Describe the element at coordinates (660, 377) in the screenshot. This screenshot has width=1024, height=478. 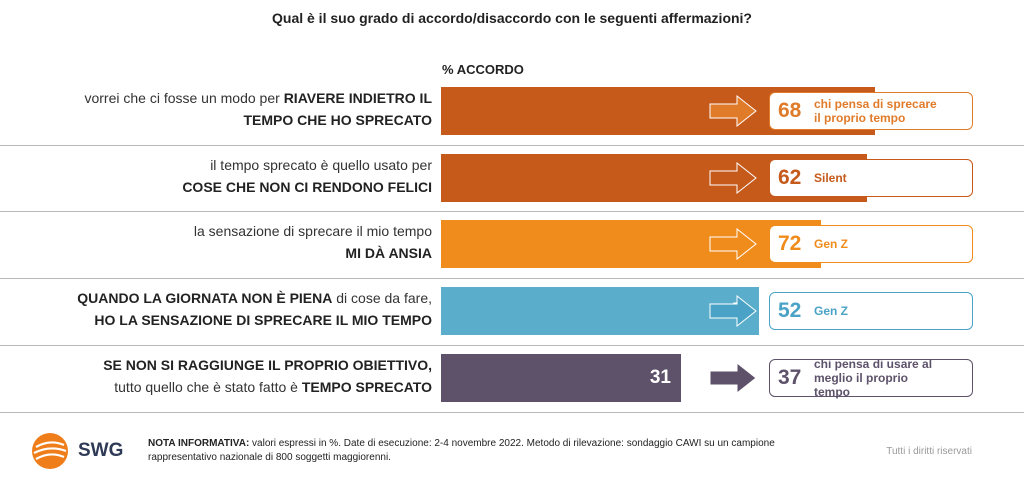
I see `bar-value-label: 31` at that location.